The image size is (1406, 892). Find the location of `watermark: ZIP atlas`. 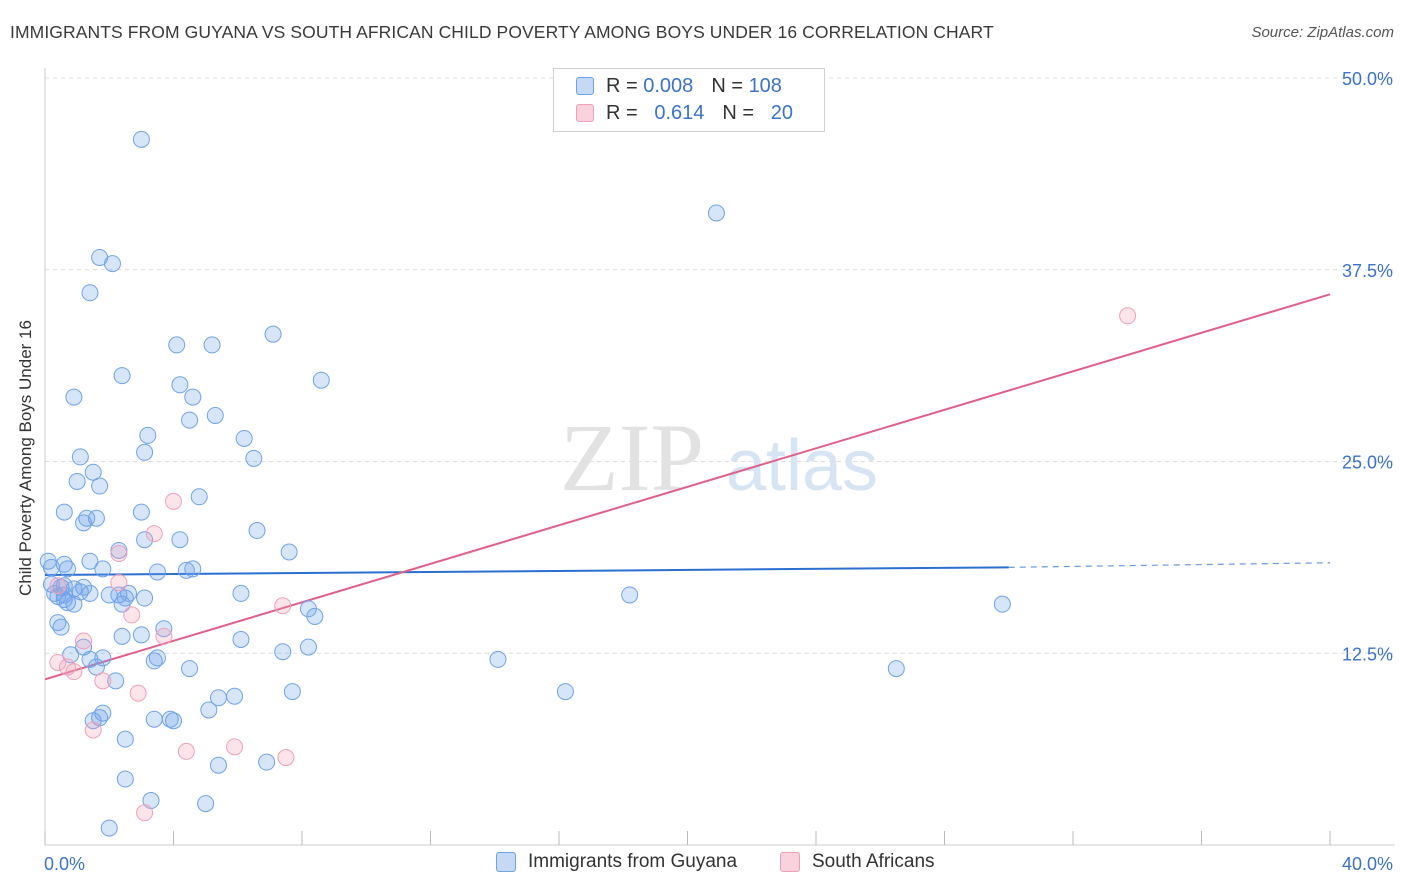

watermark: ZIP atlas is located at coordinates (719, 457).